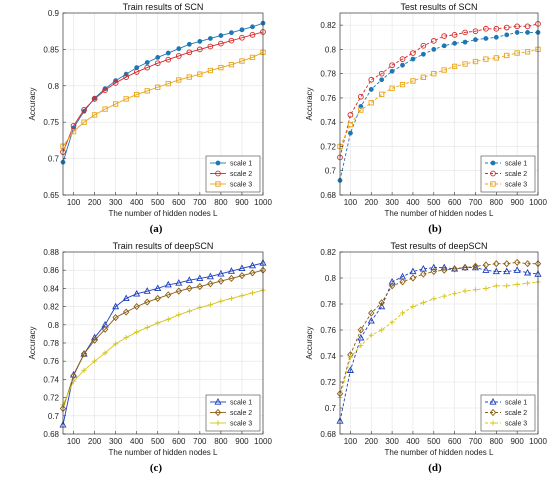 The width and height of the screenshot is (550, 479). What do you see at coordinates (51, 270) in the screenshot?
I see `y-tick-label: 0.86` at bounding box center [51, 270].